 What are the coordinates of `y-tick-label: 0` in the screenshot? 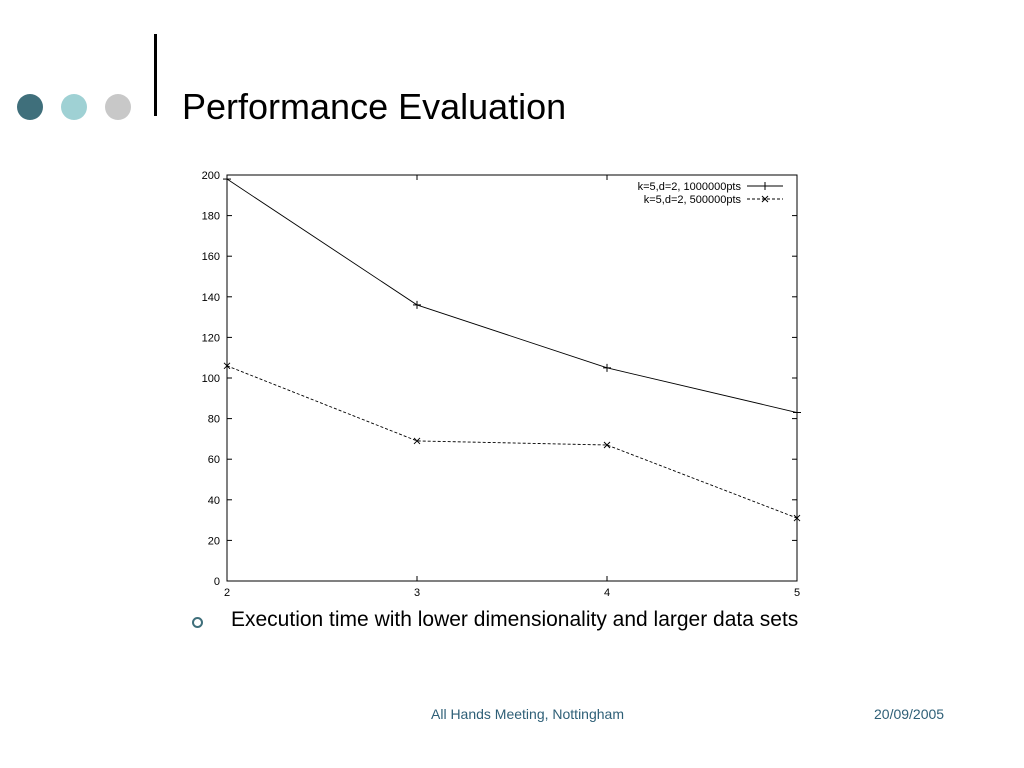 It's located at (217, 582).